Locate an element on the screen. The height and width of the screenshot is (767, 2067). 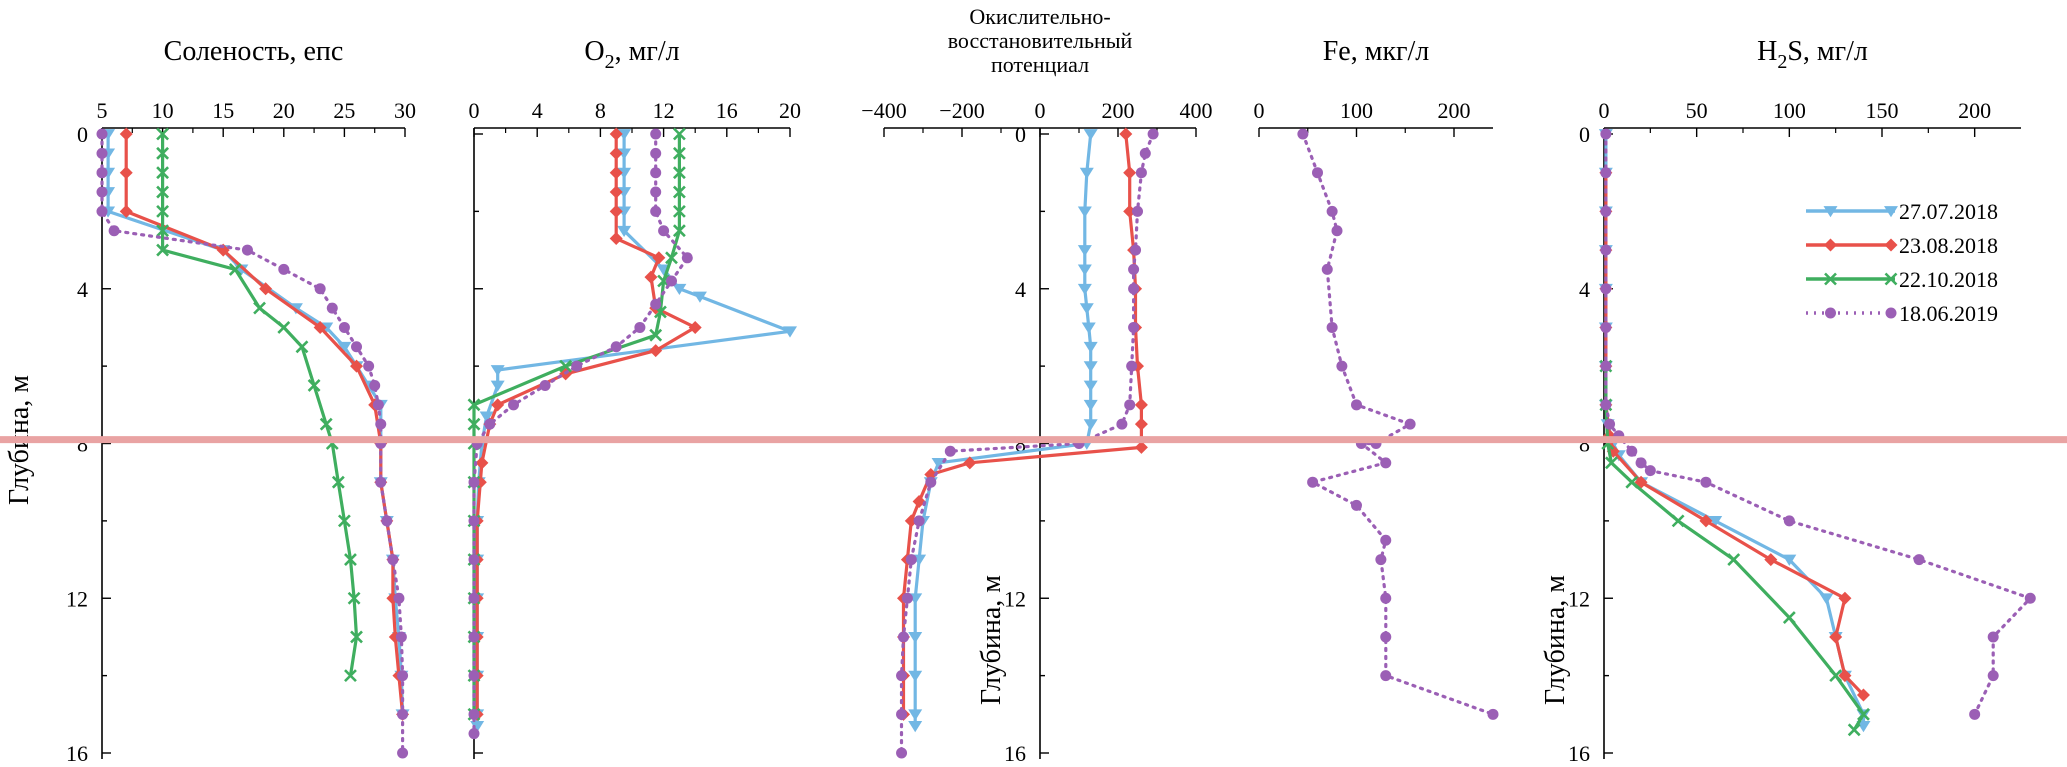
series-23.08.2018 is located at coordinates (586, 424).